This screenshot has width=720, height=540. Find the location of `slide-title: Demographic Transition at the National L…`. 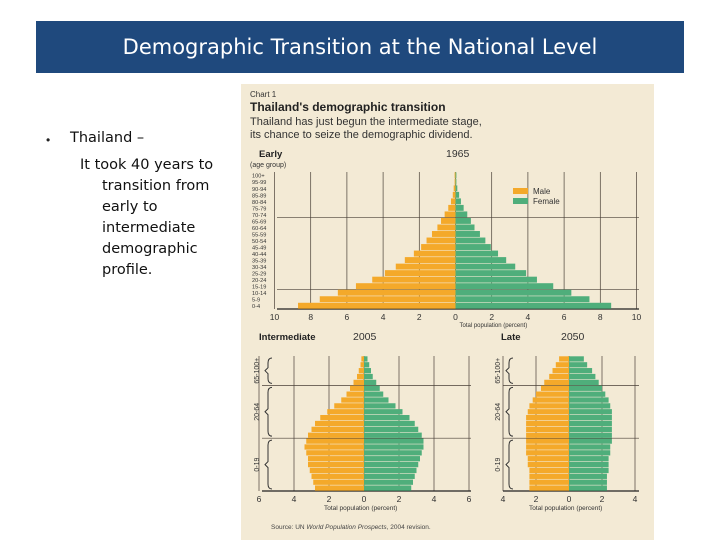

slide-title: Demographic Transition at the National L… is located at coordinates (360, 47).